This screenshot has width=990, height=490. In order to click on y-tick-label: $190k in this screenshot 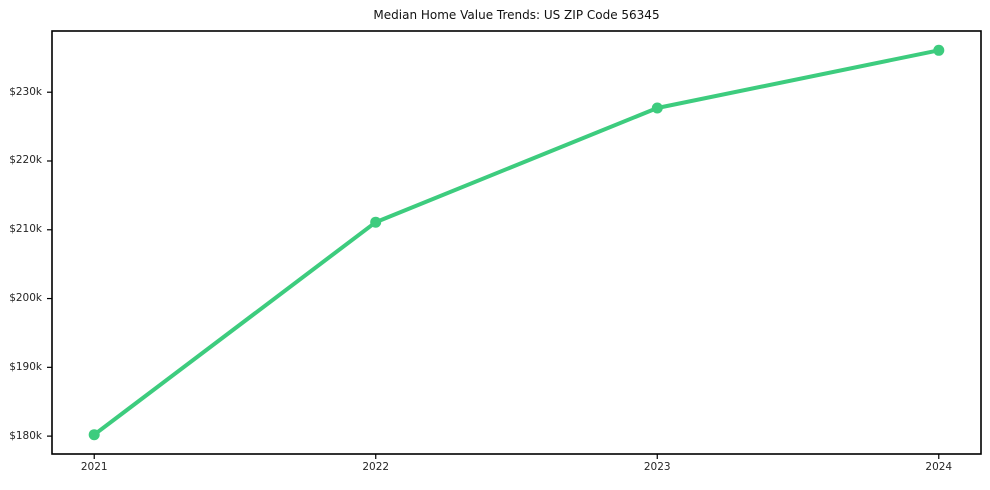, I will do `click(25, 366)`.